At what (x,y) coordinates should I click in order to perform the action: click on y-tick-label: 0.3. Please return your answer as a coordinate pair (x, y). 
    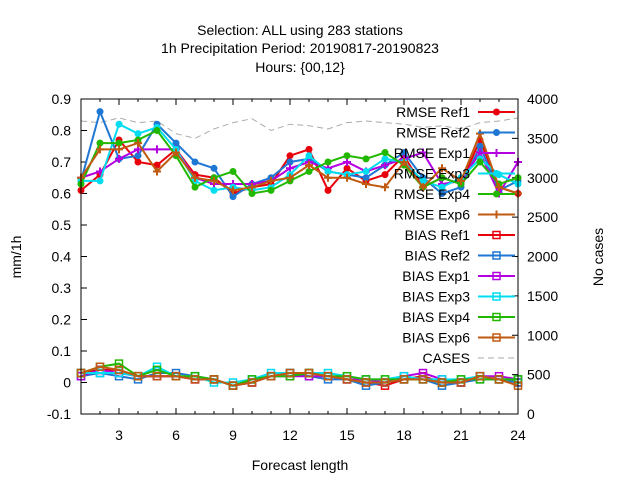
    Looking at the image, I should click on (62, 288).